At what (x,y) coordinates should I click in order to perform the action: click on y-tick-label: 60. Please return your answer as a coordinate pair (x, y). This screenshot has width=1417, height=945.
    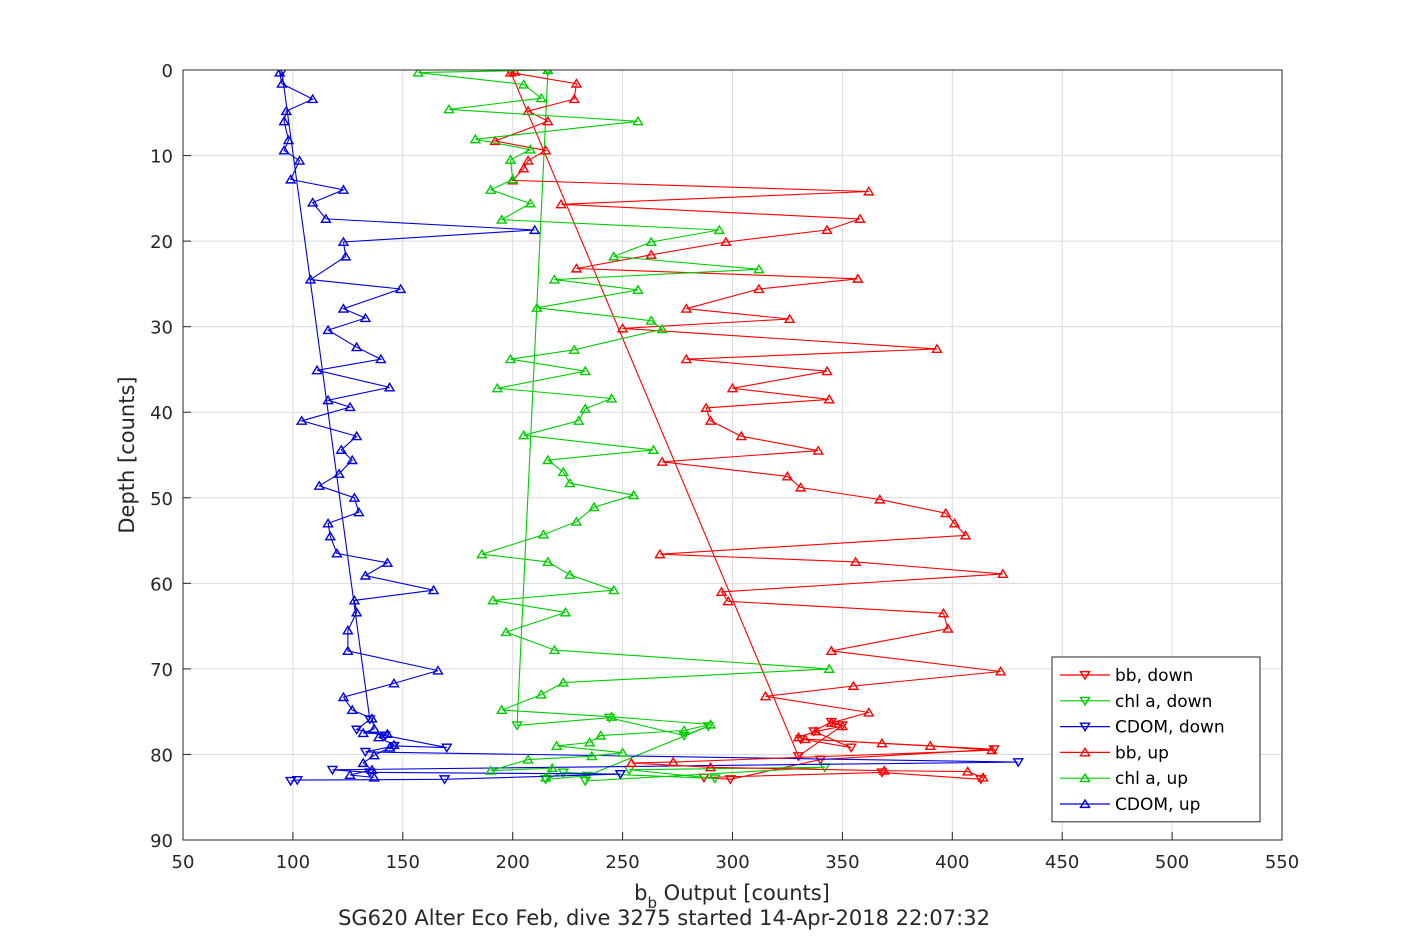
    Looking at the image, I should click on (161, 584).